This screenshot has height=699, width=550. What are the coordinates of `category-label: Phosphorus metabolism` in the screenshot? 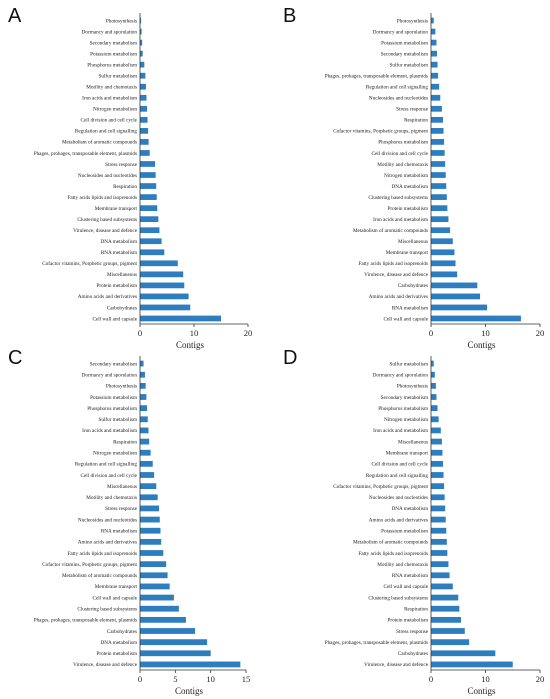 It's located at (112, 409).